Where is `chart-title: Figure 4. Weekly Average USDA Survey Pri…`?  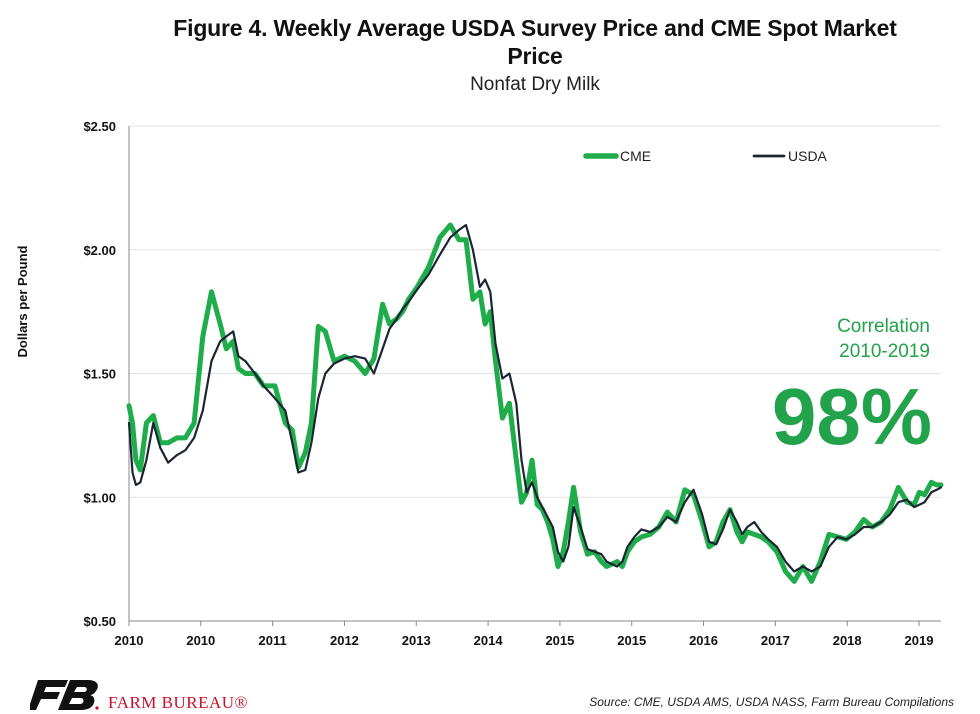
chart-title: Figure 4. Weekly Average USDA Survey Pri… is located at coordinates (535, 42).